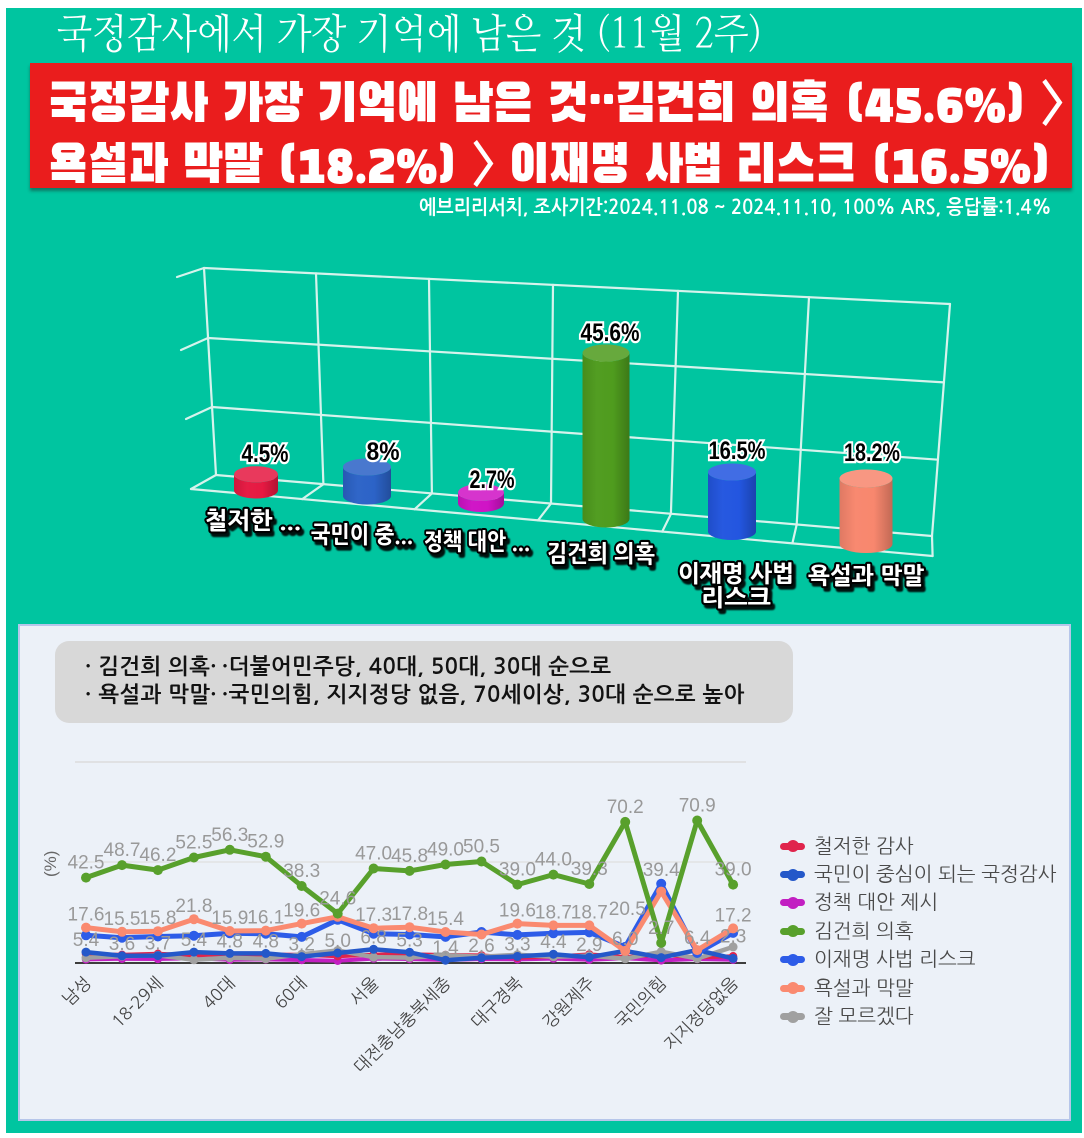 The width and height of the screenshot is (1084, 1138). What do you see at coordinates (733, 936) in the screenshot?
I see `svg-text: 2.3` at bounding box center [733, 936].